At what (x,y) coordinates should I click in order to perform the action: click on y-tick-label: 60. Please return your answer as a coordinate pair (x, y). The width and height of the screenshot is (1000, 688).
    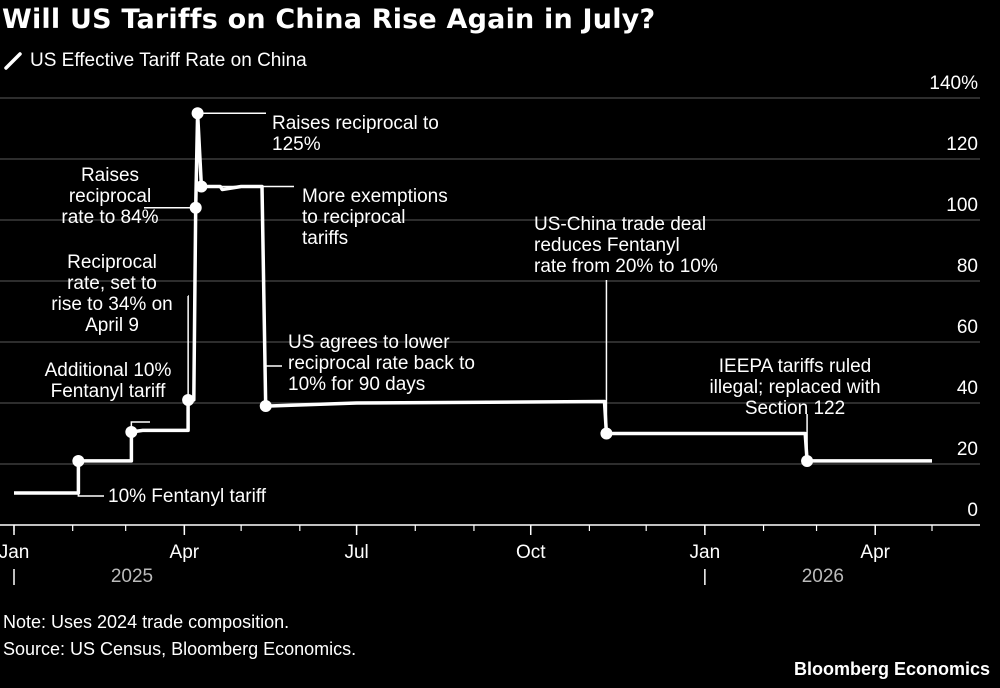
    Looking at the image, I should click on (967, 327).